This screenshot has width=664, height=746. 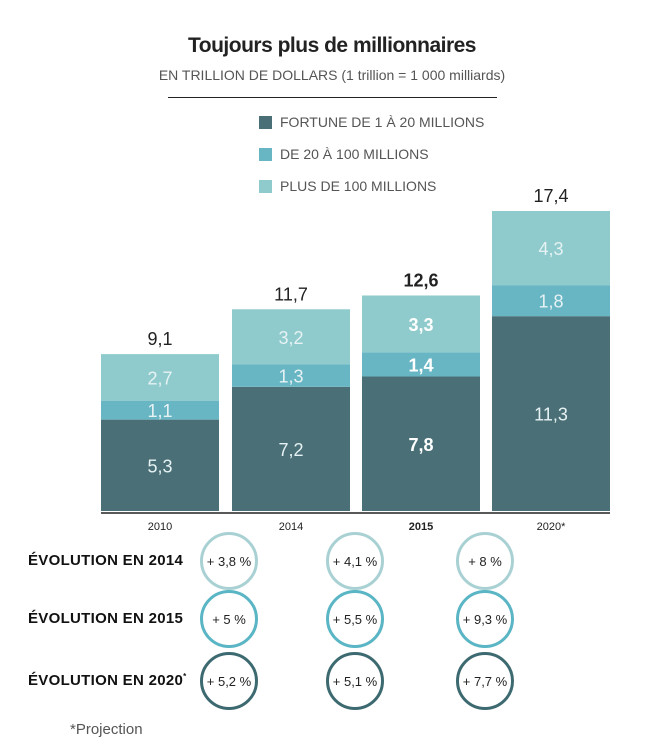 I want to click on evolution-row-label: ÉVOLUTION EN 2015, so click(x=105, y=618).